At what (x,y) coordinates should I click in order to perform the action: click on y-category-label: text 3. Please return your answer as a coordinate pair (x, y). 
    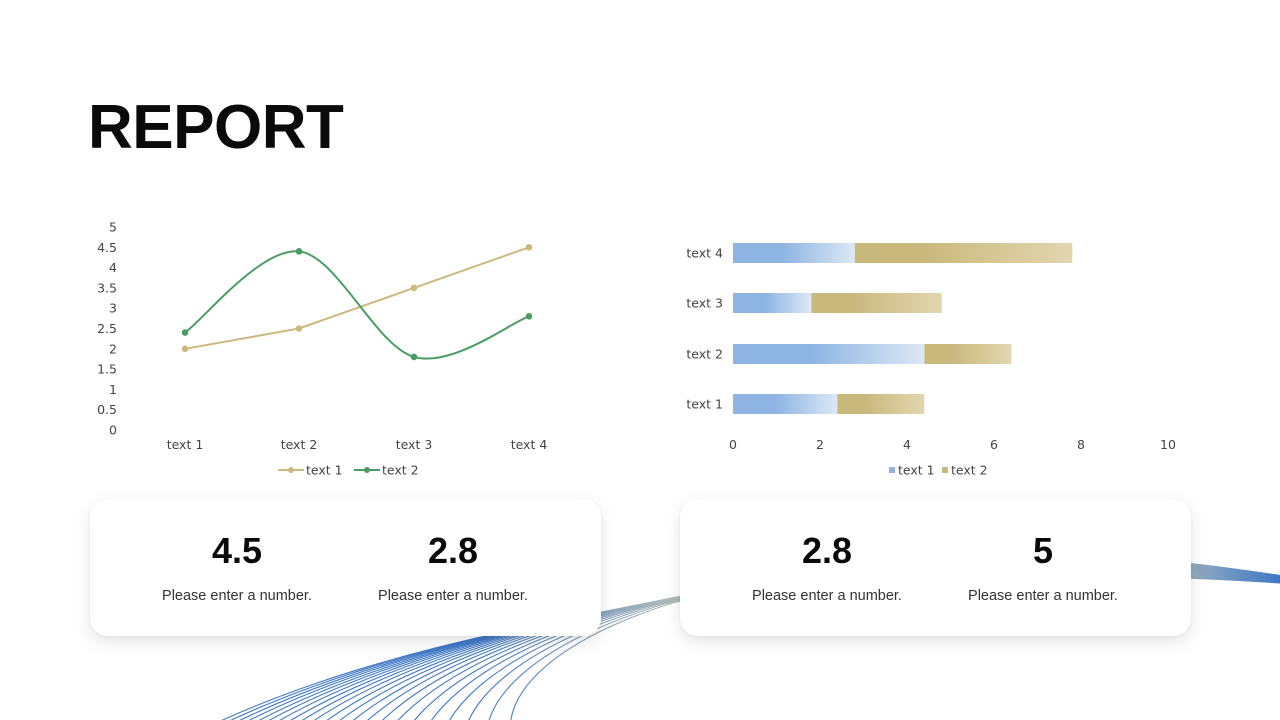
    Looking at the image, I should click on (704, 303).